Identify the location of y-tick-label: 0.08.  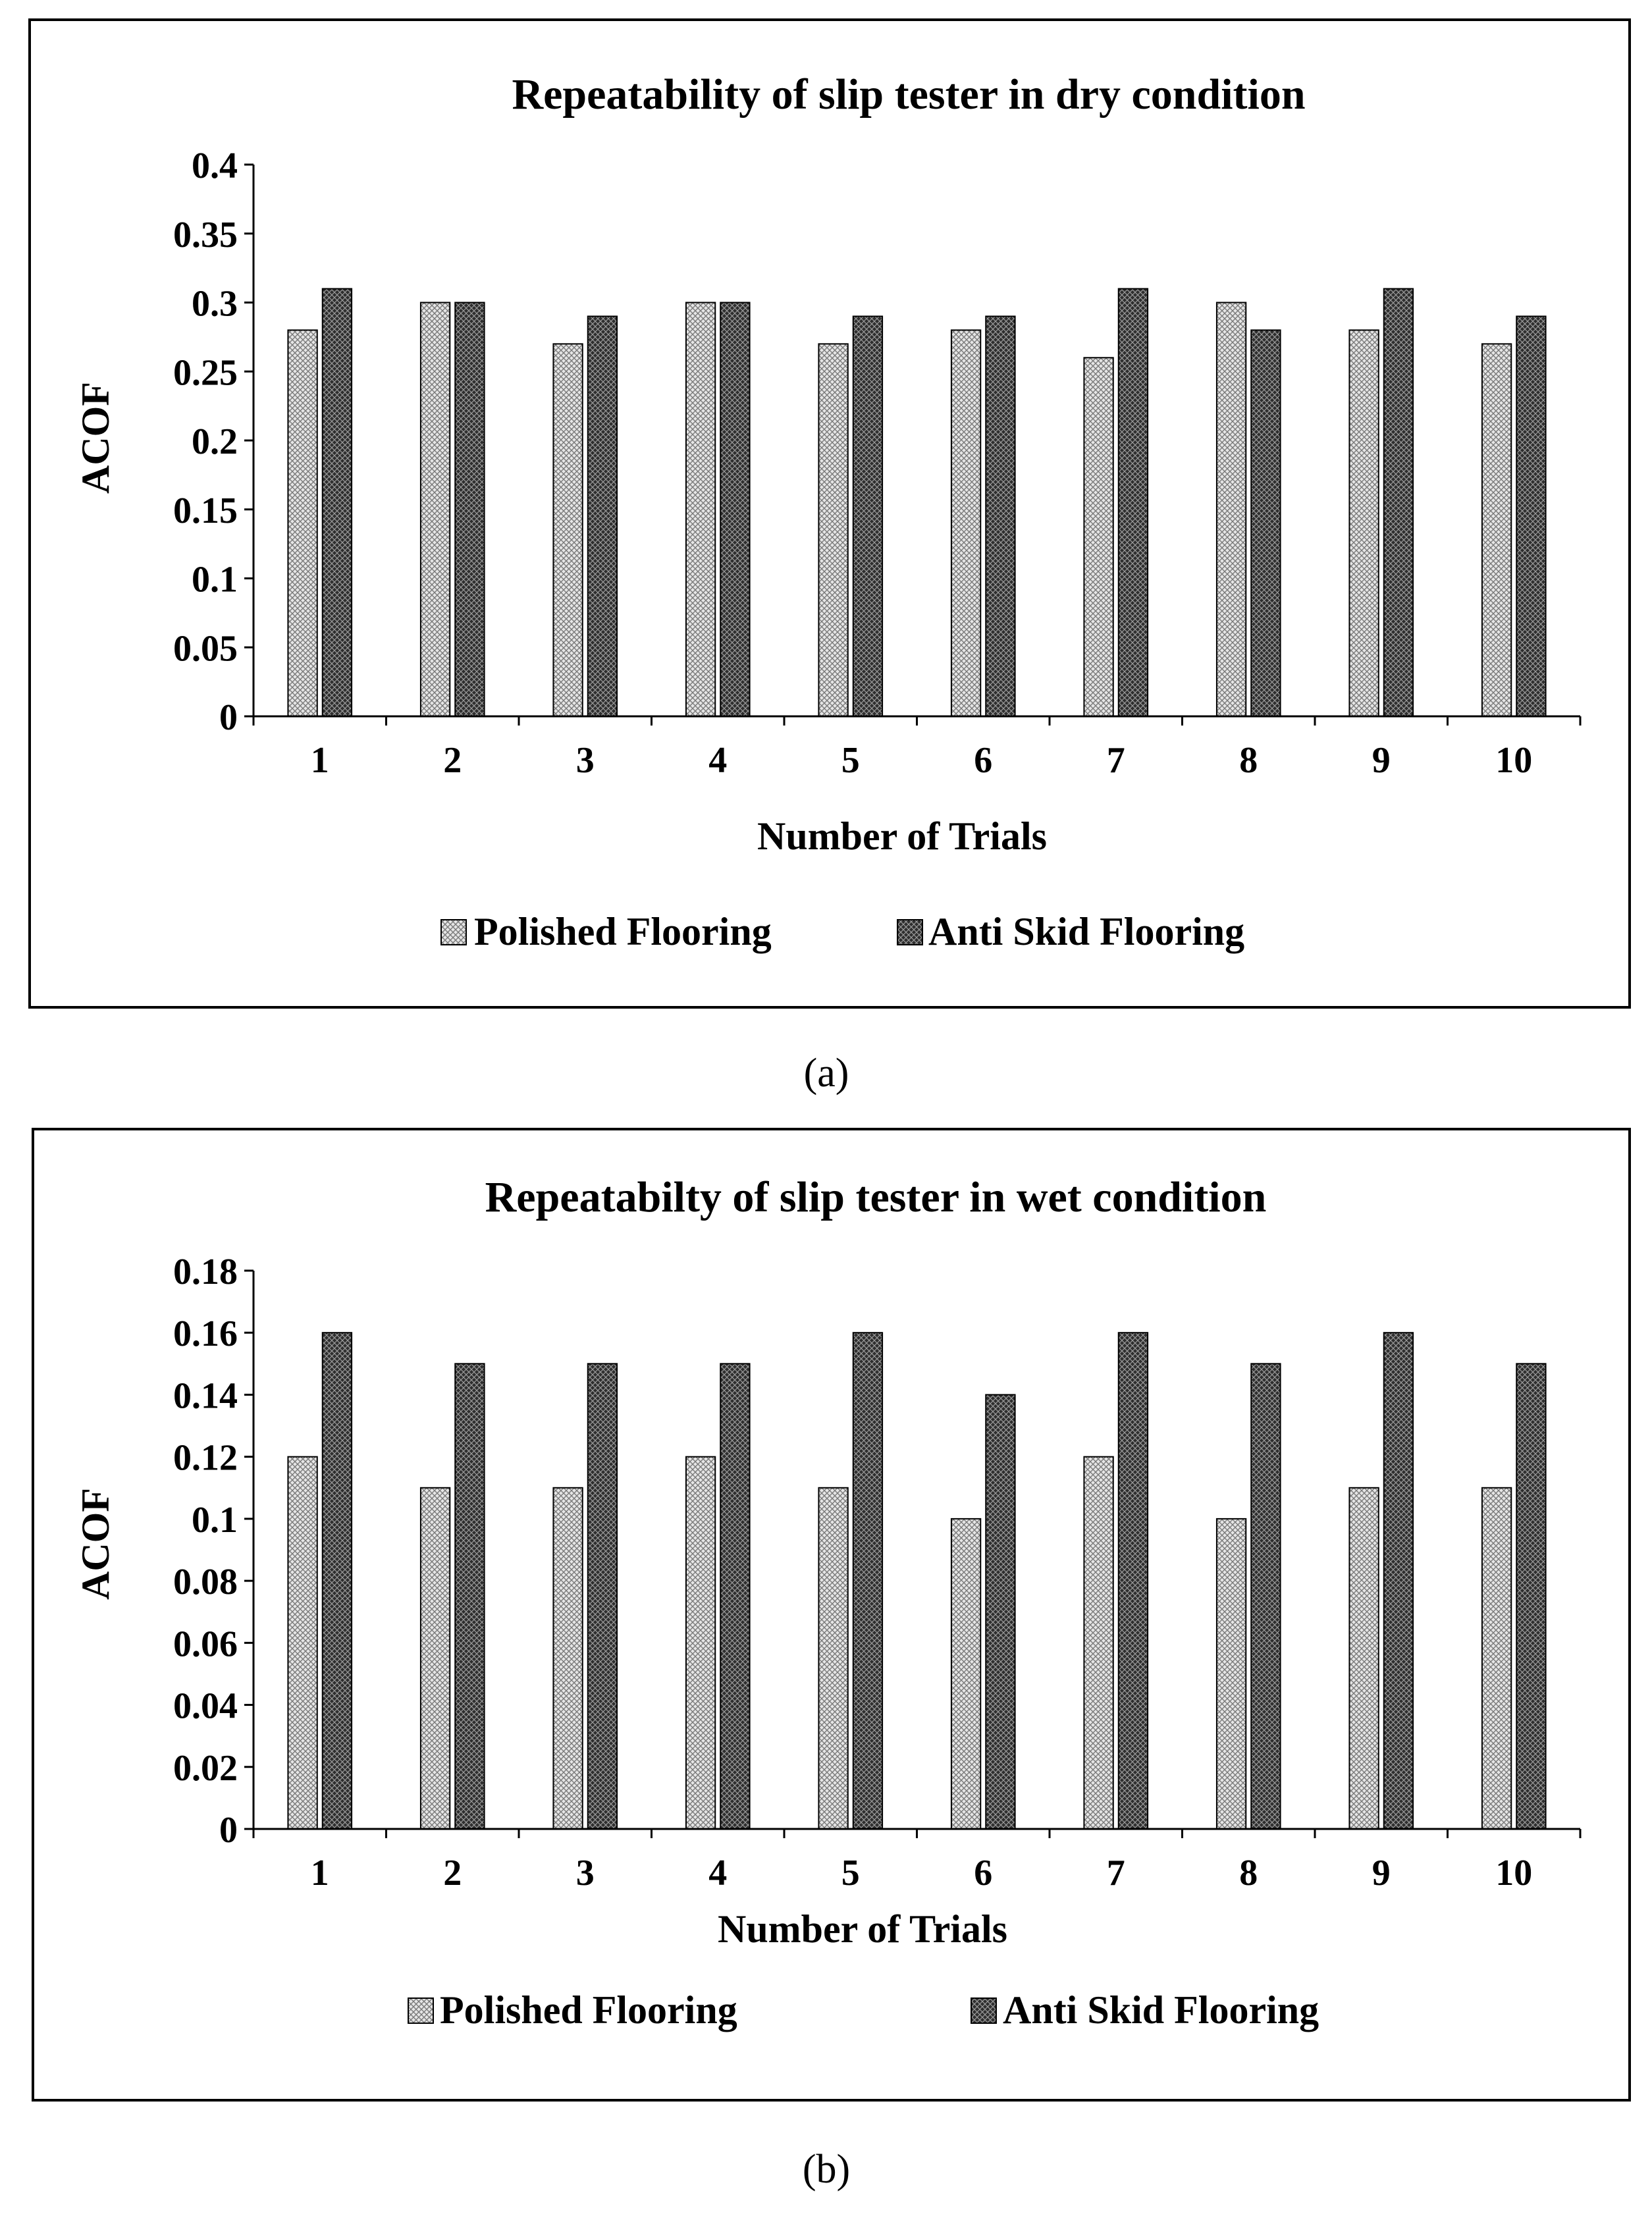
(205, 1582).